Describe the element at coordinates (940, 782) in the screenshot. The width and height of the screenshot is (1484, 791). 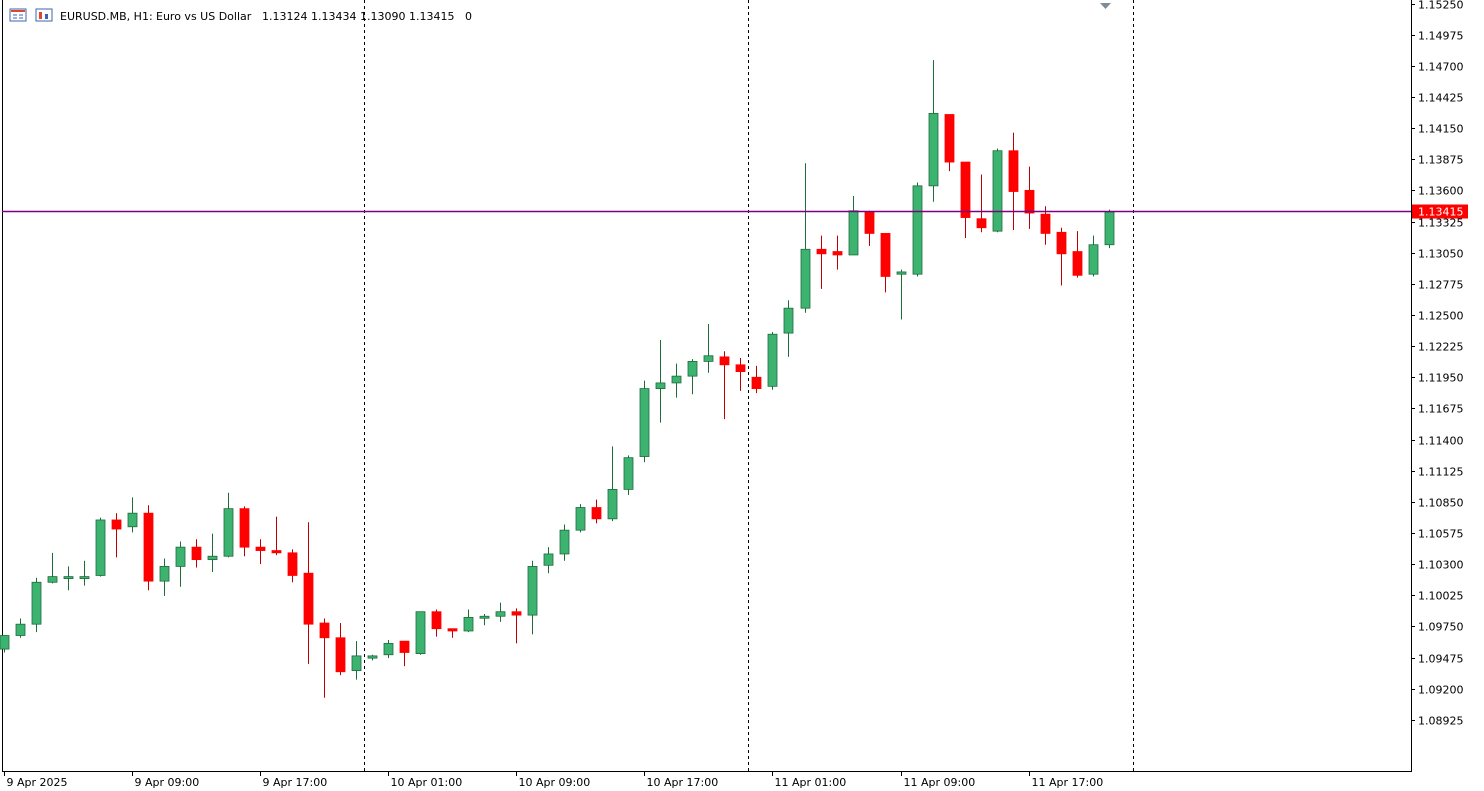
I see `time-tick-label: 11 Apr 09:00` at that location.